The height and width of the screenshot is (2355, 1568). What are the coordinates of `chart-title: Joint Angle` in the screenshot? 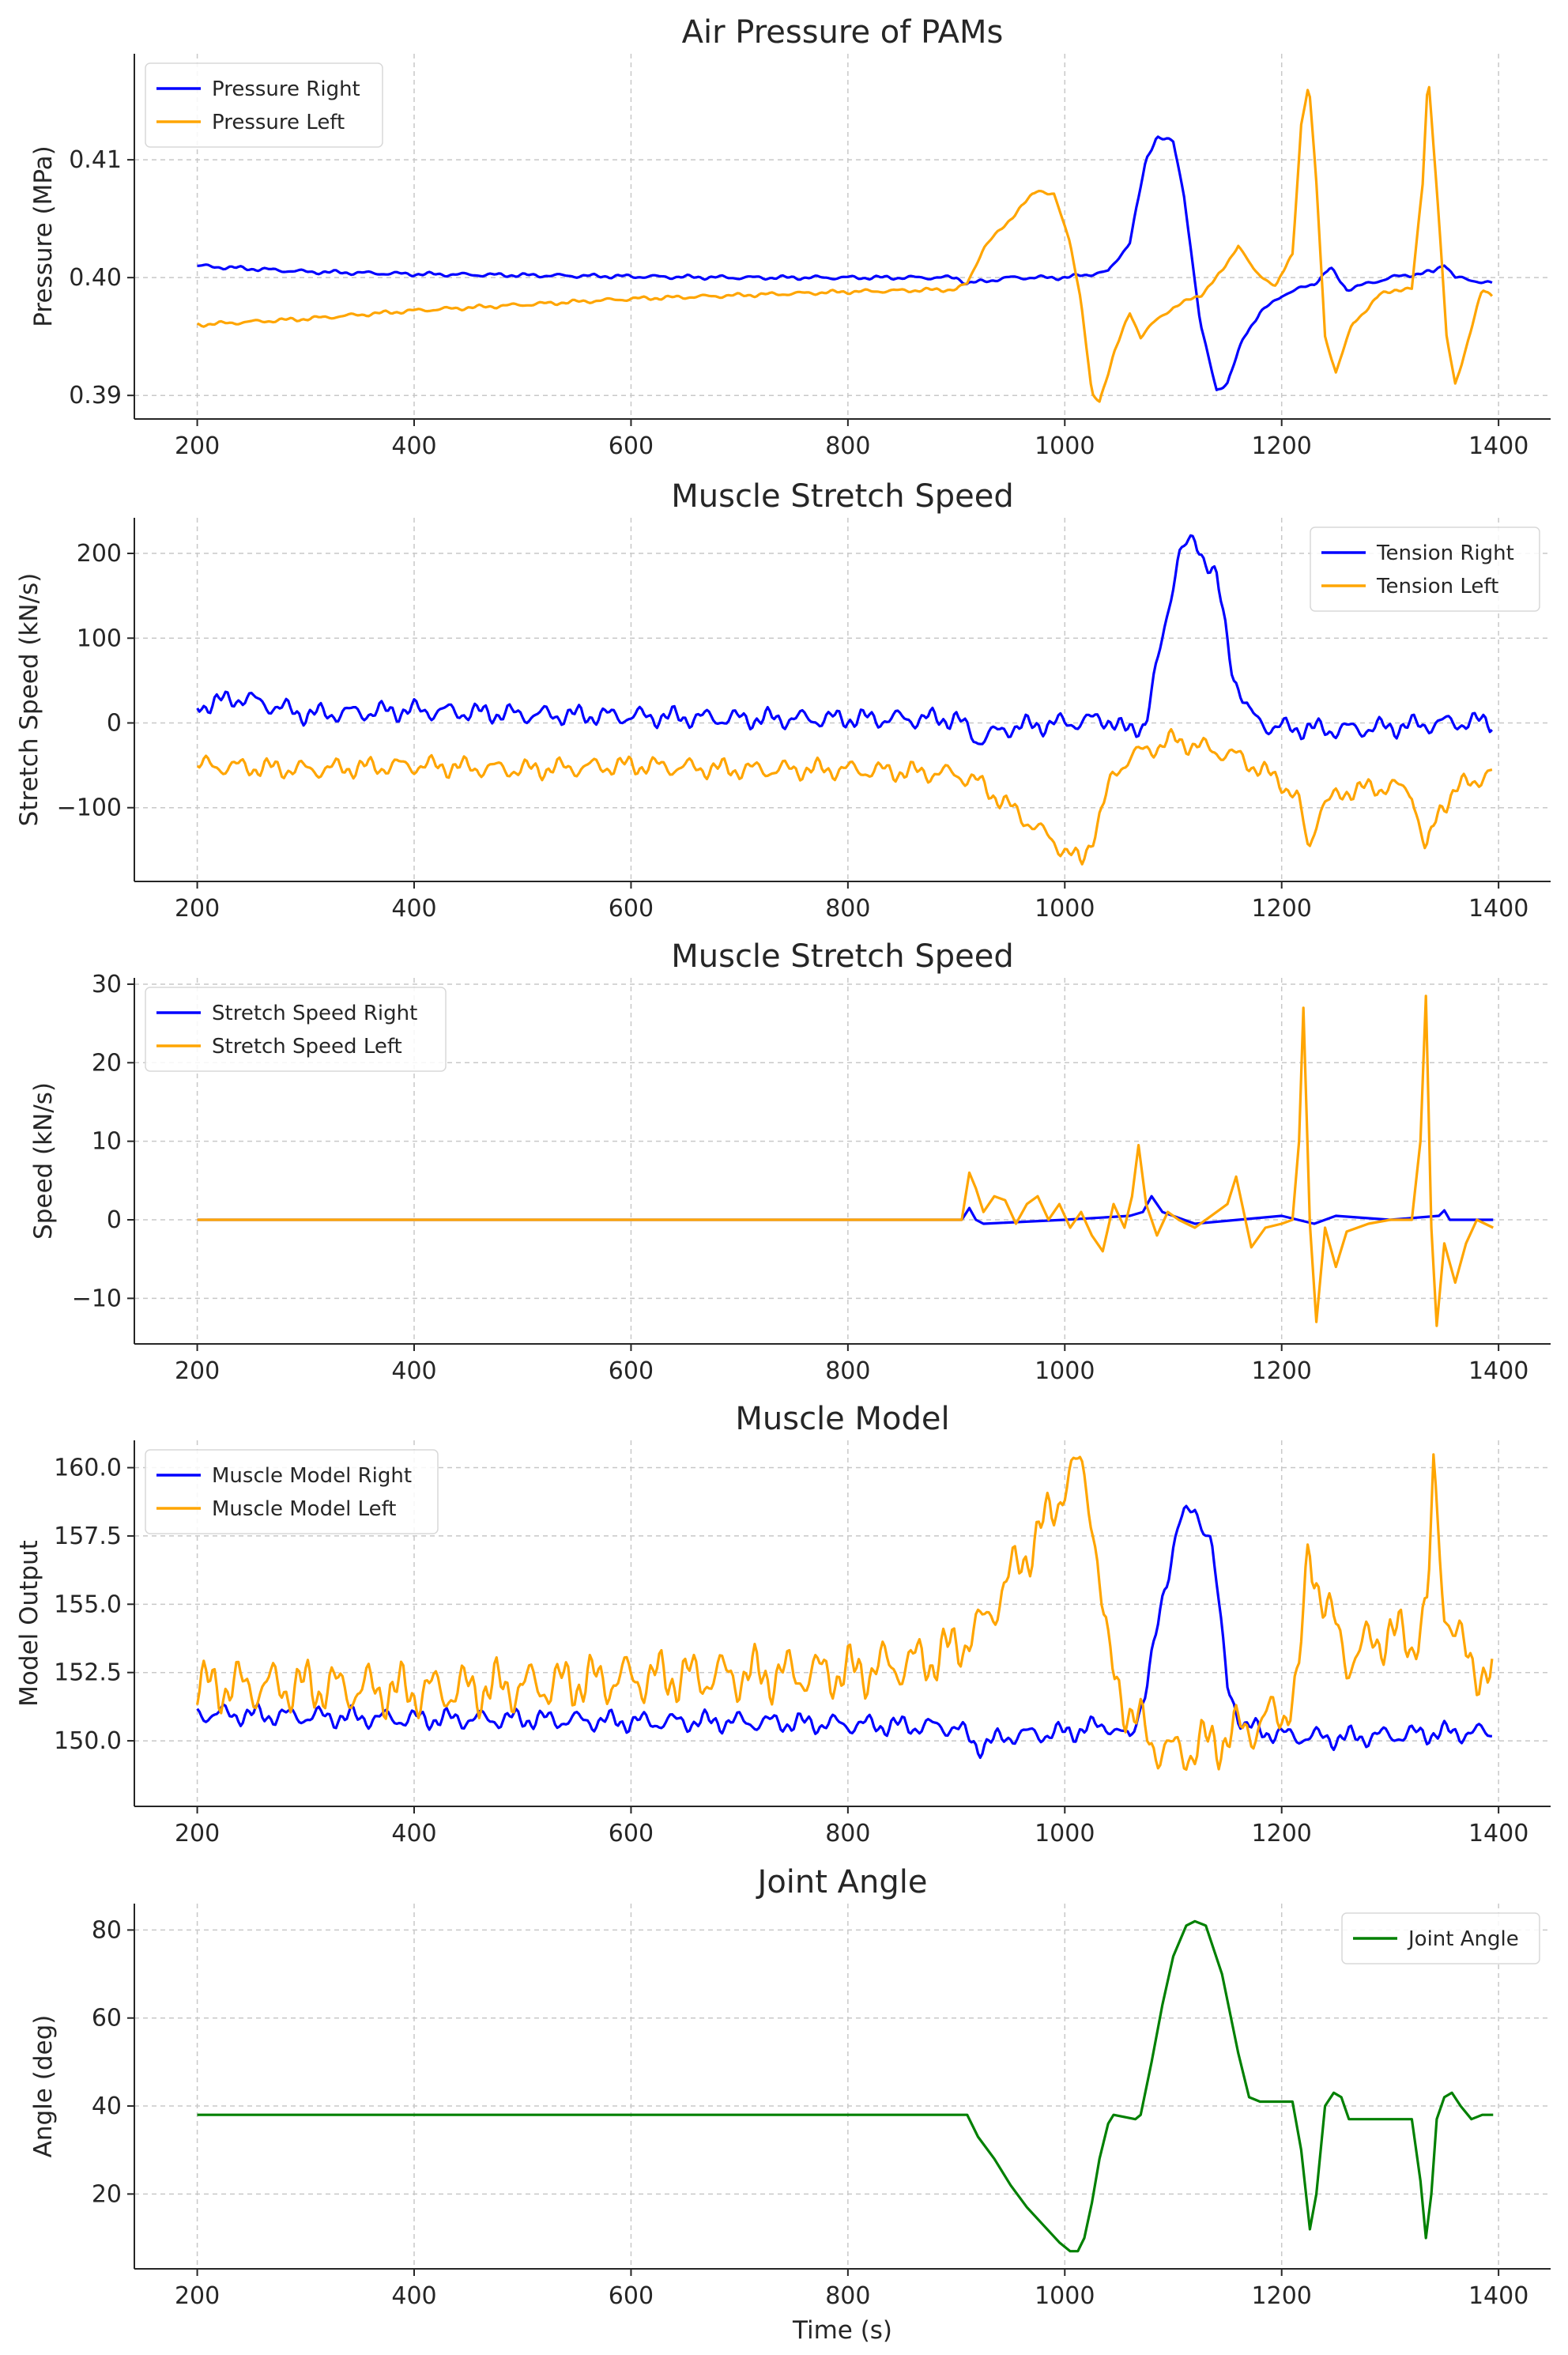 It's located at (842, 1882).